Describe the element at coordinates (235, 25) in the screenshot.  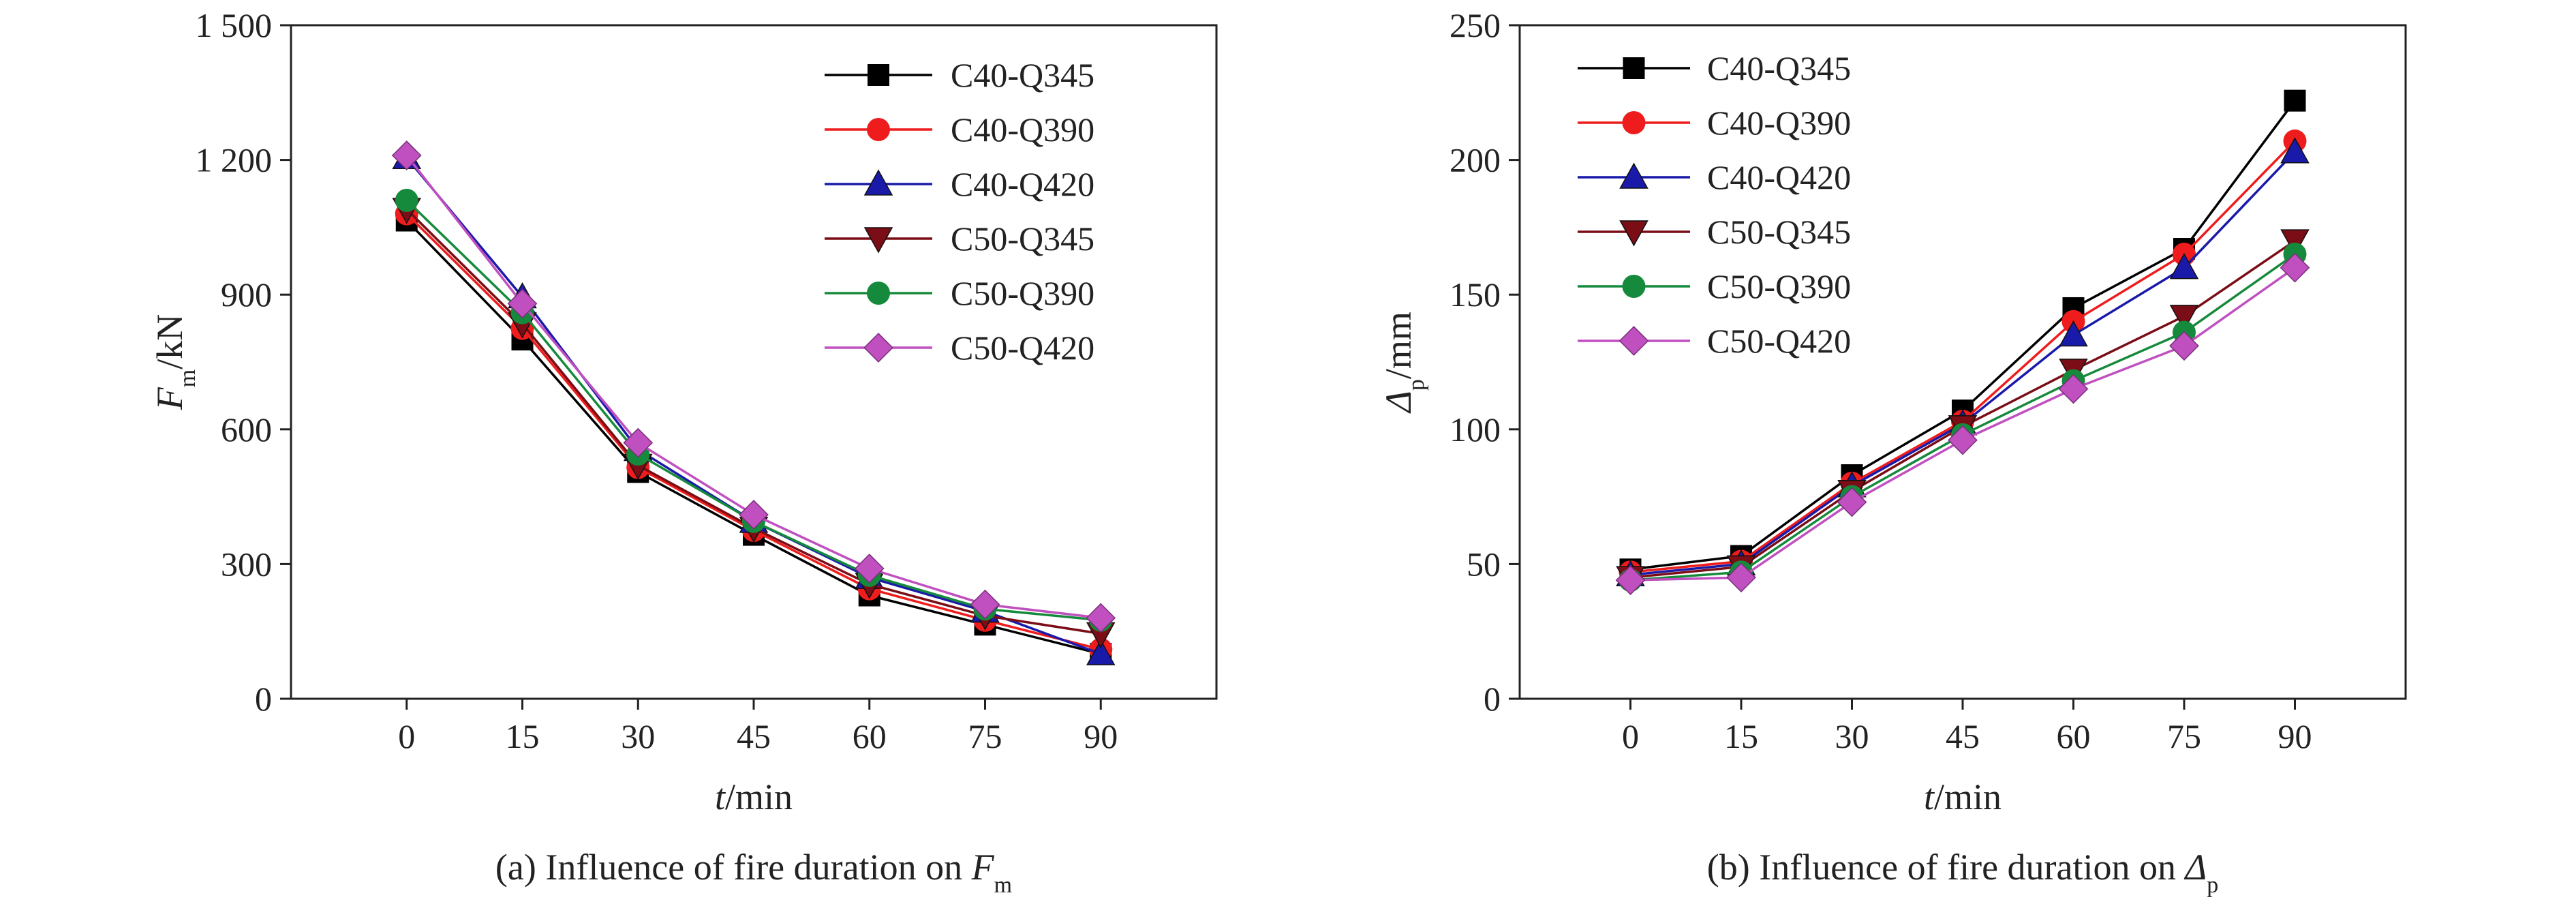
I see `y-tick-label: 1 500` at that location.